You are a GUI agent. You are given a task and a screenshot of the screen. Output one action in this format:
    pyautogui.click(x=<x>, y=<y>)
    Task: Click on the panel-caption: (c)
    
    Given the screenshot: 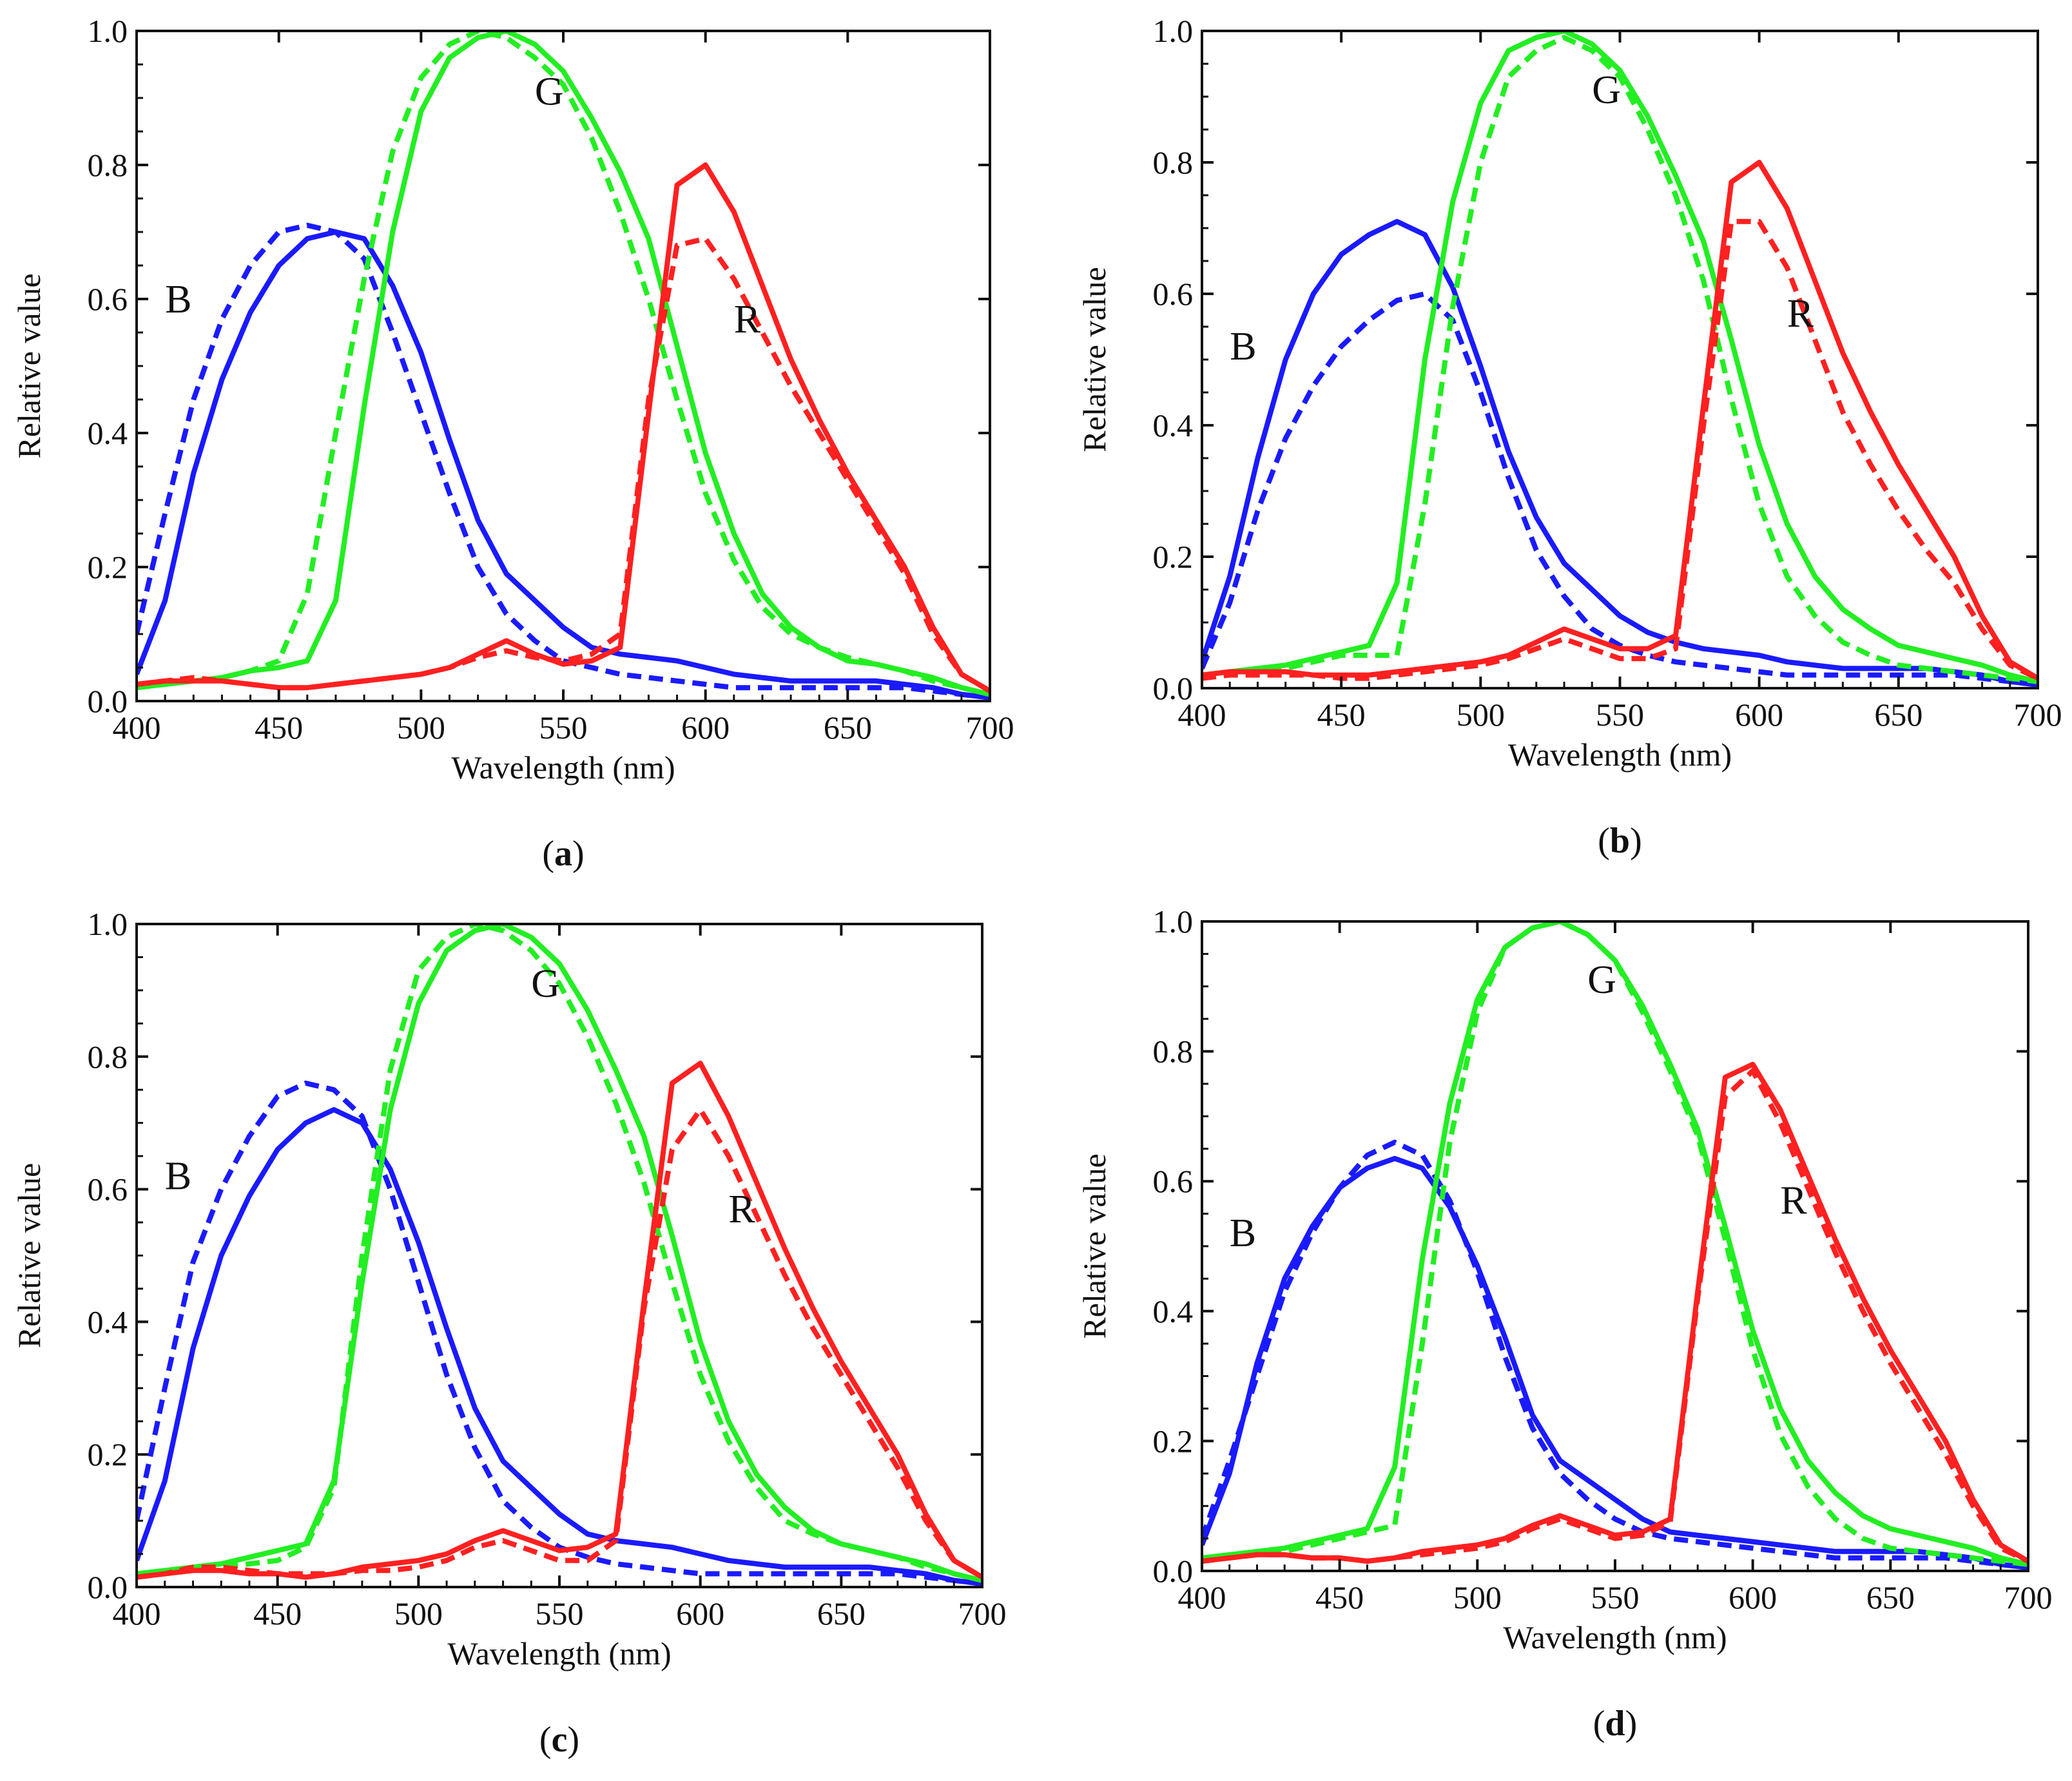 What is the action you would take?
    pyautogui.click(x=559, y=1740)
    